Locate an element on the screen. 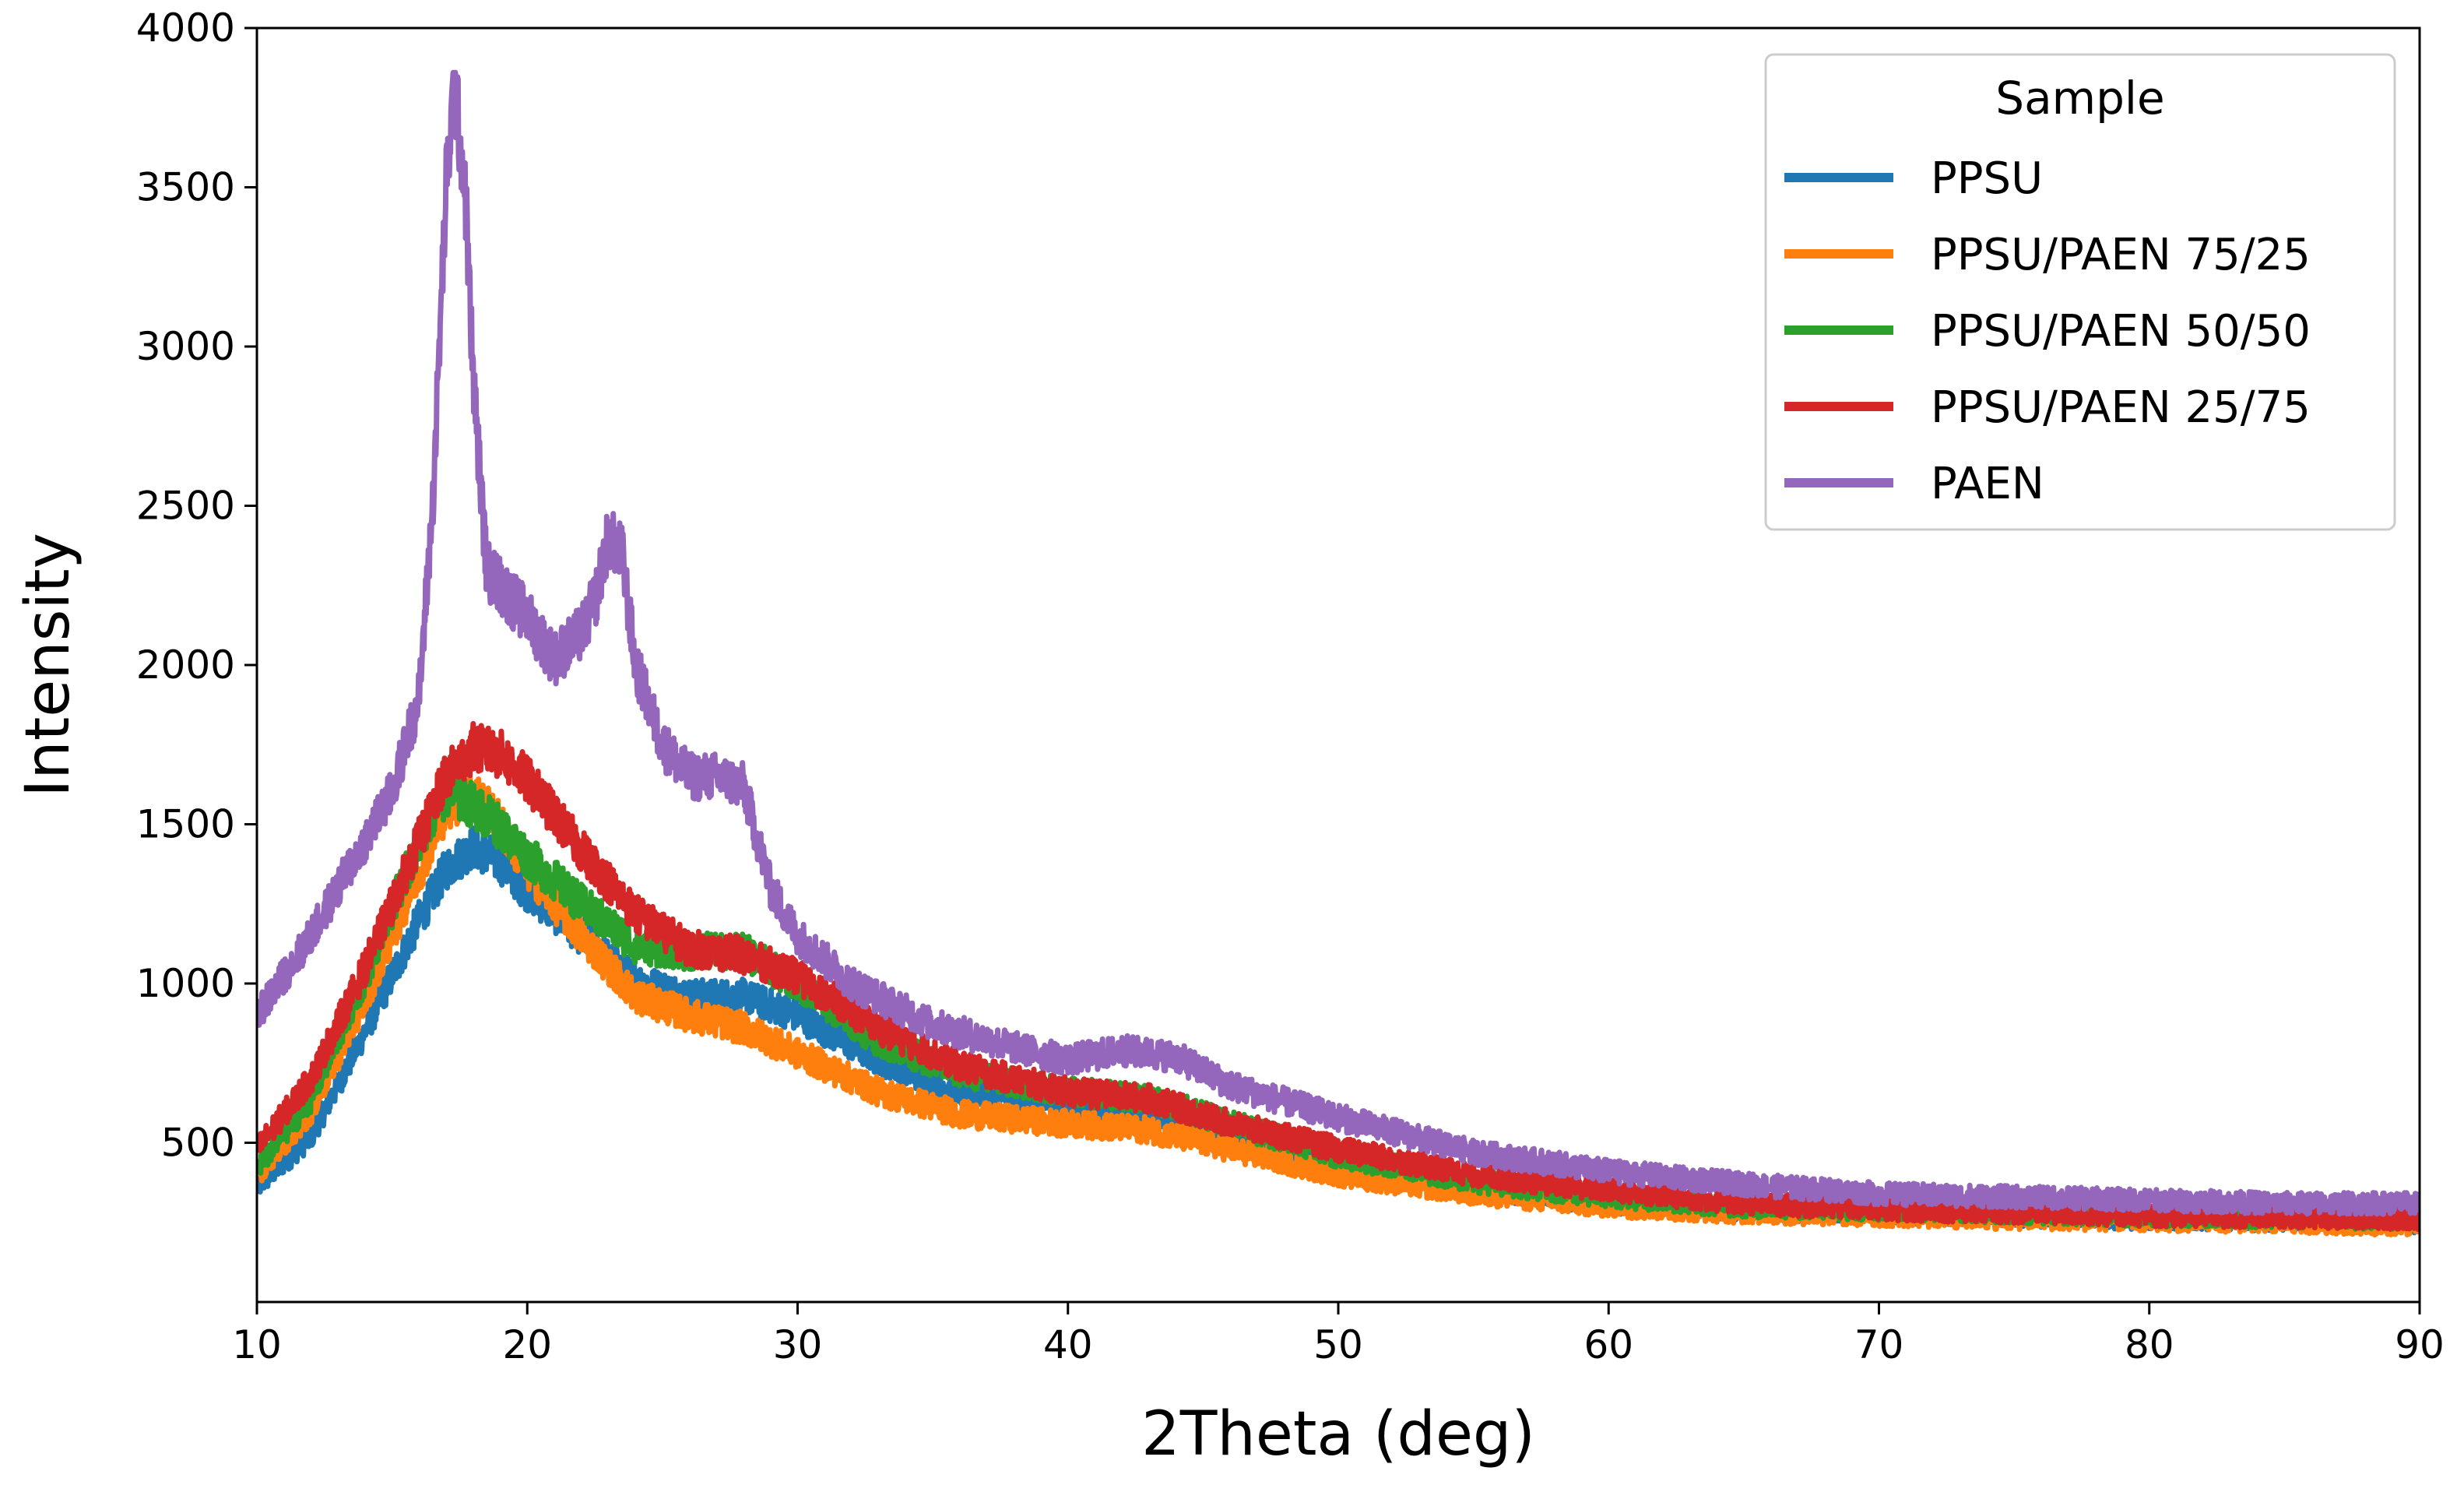 The width and height of the screenshot is (2464, 1485). legend-label-0: PPSU is located at coordinates (1987, 178).